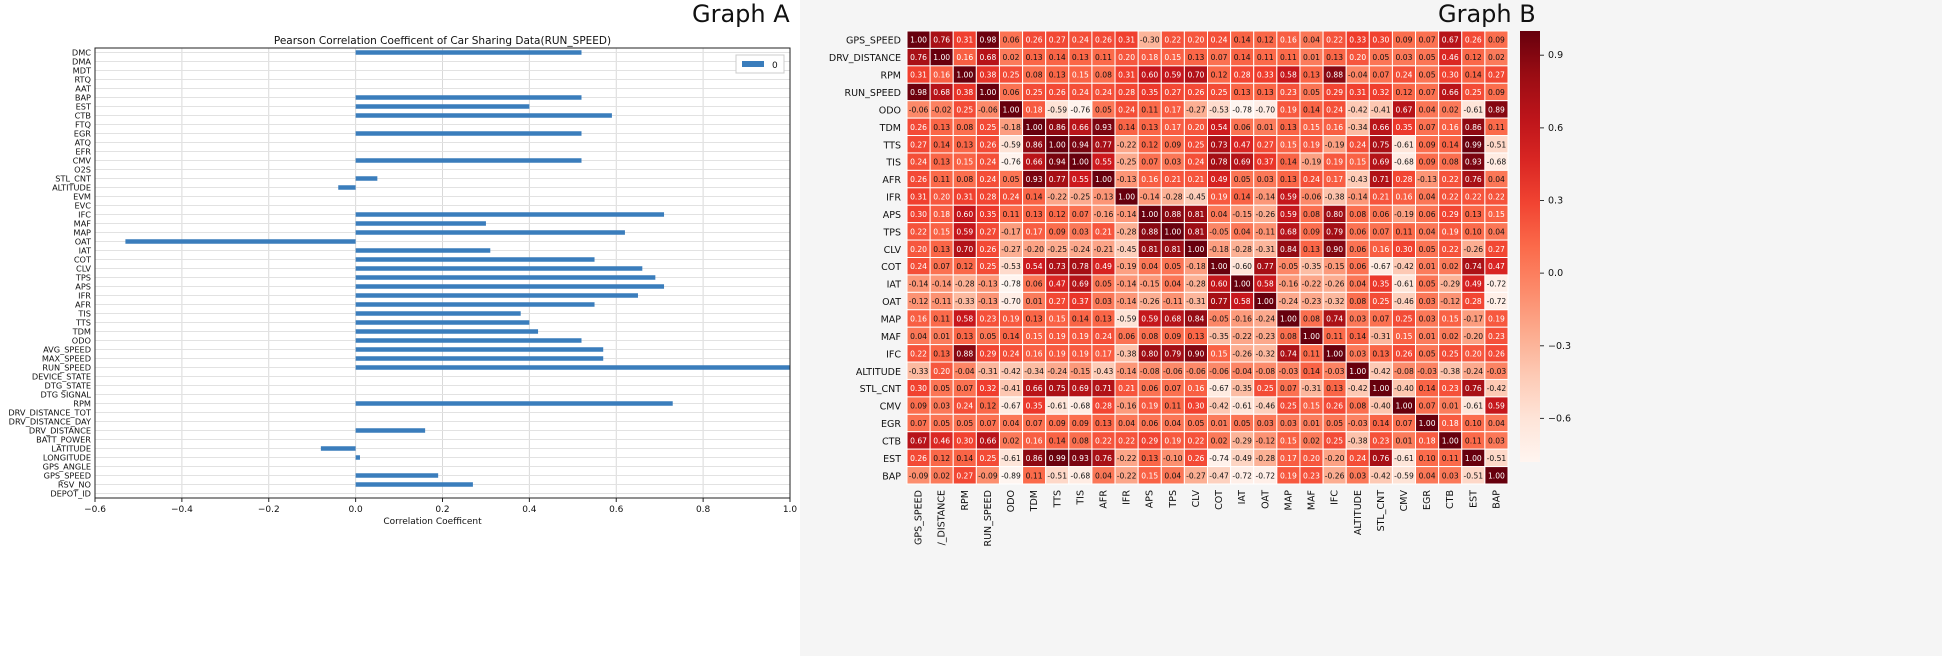 Image resolution: width=1942 pixels, height=656 pixels. What do you see at coordinates (1380, 179) in the screenshot?
I see `heatmap-value: 0.71` at bounding box center [1380, 179].